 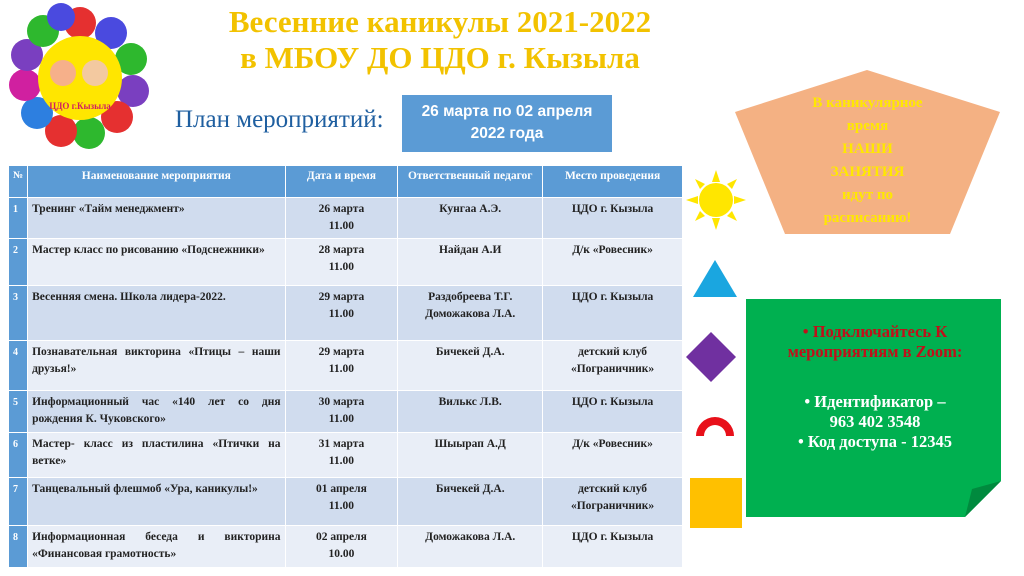 I want to click on note-line: идут по, so click(x=867, y=195).